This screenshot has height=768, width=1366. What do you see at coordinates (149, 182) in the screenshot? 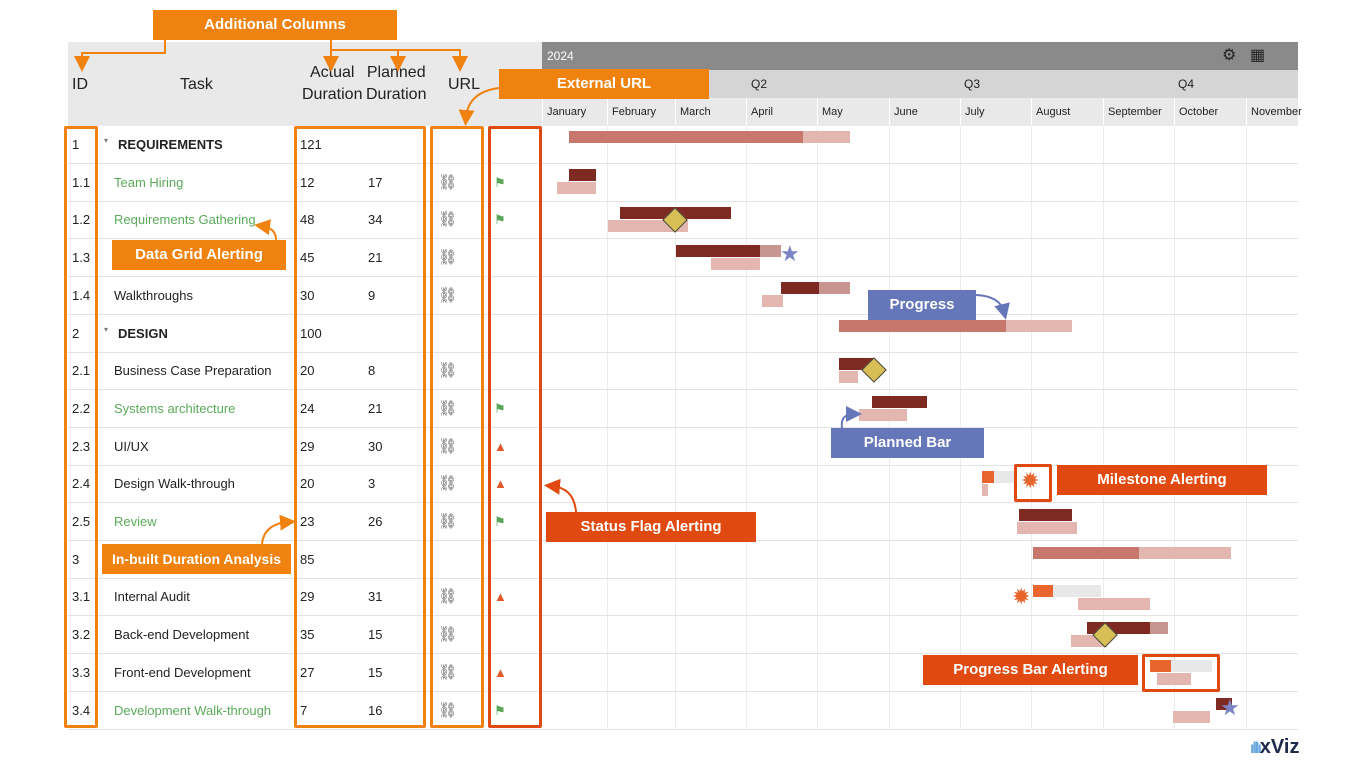
I see `task-name: Team Hiring` at bounding box center [149, 182].